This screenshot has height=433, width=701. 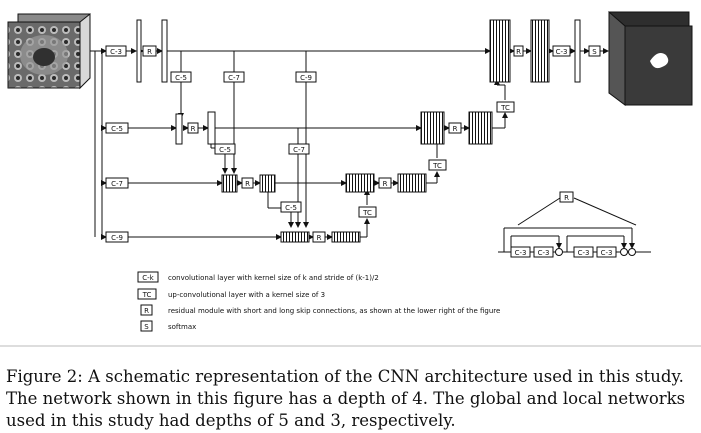 I want to click on feature-map-up3b, so click(x=412, y=183).